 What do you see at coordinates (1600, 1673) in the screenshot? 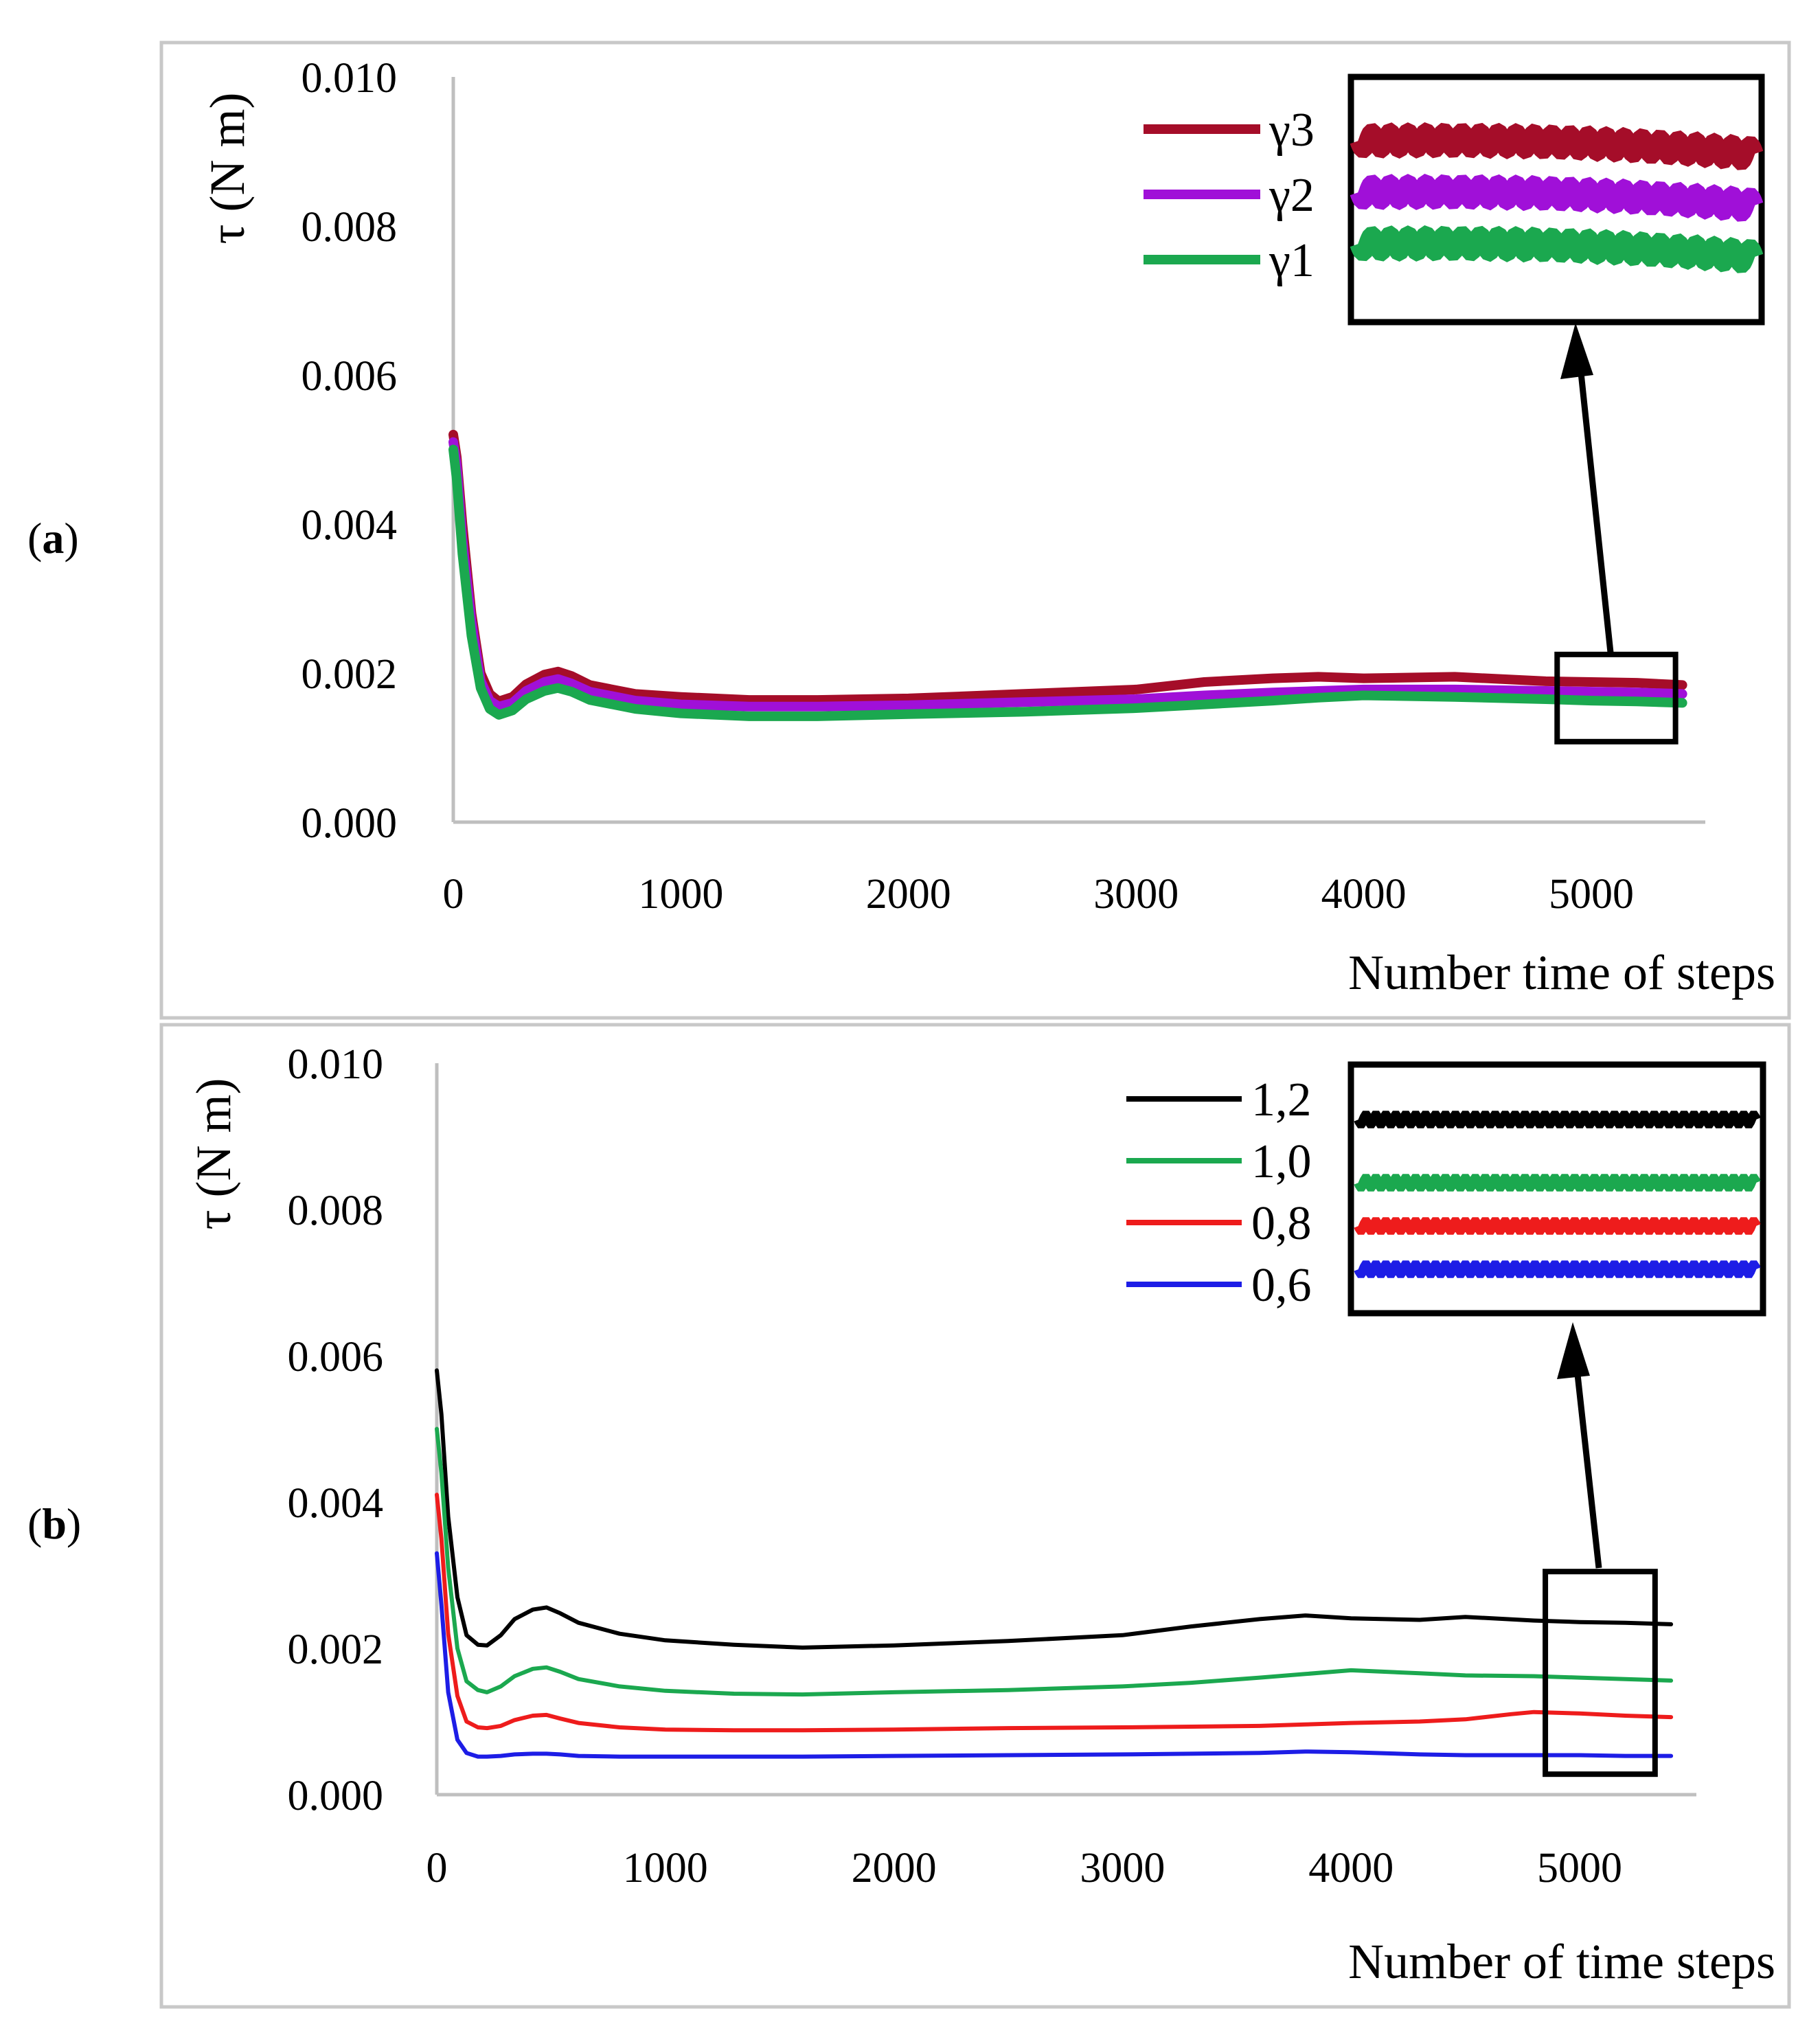
I see `zoom-box-b` at bounding box center [1600, 1673].